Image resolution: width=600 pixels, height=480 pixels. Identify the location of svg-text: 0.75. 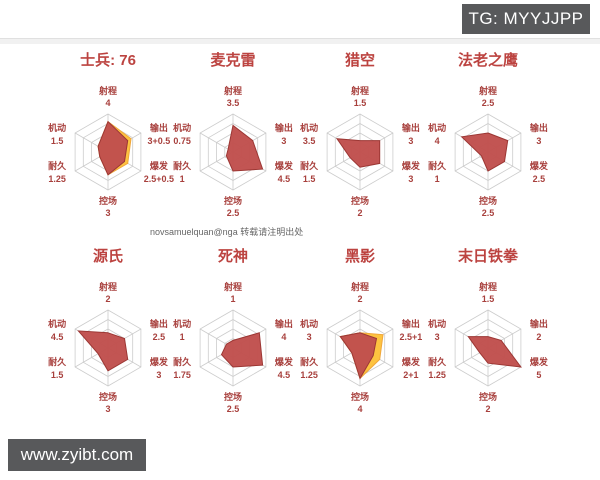
(182, 141).